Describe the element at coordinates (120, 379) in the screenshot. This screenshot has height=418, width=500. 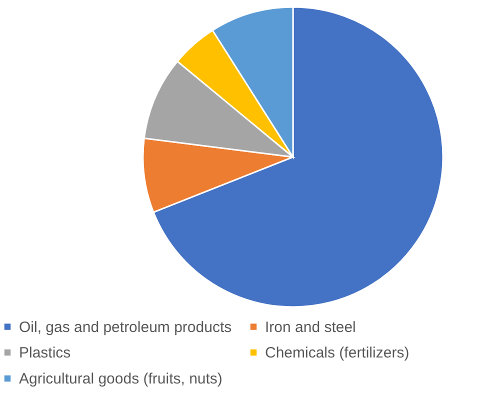
I see `legend-label: Agricultural goods (fruits, nuts)` at that location.